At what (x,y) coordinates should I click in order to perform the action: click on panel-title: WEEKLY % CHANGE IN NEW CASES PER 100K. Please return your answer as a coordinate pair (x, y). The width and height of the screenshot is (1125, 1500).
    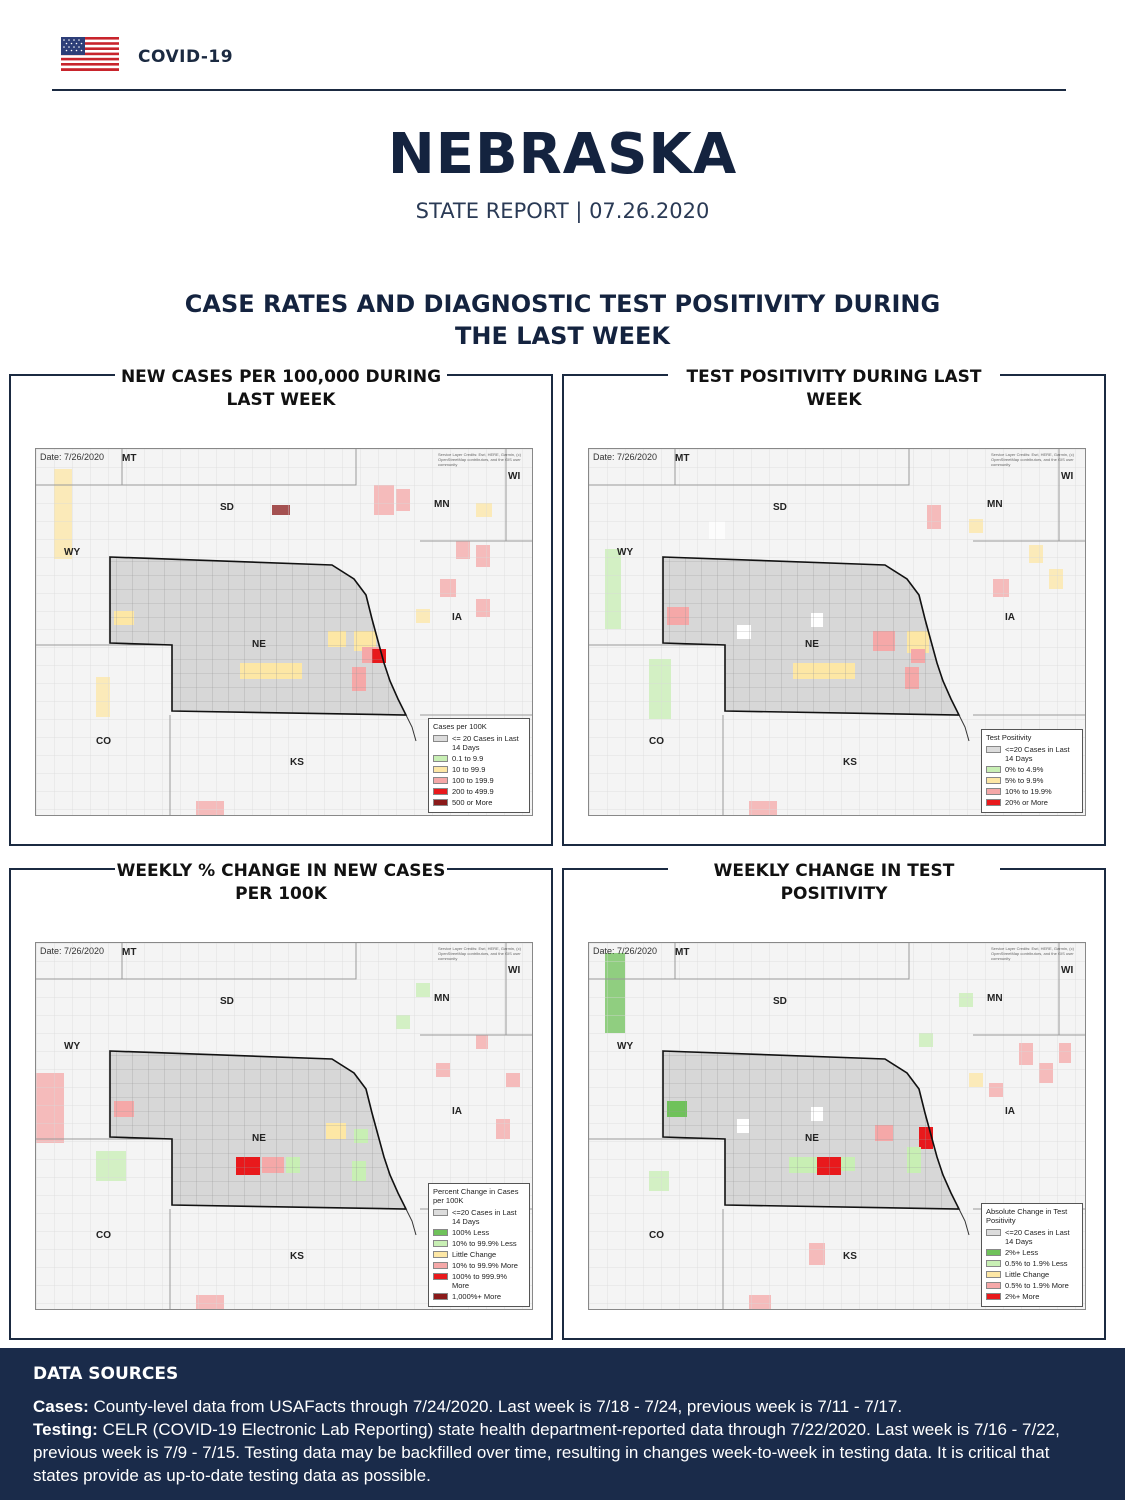
    Looking at the image, I should click on (281, 883).